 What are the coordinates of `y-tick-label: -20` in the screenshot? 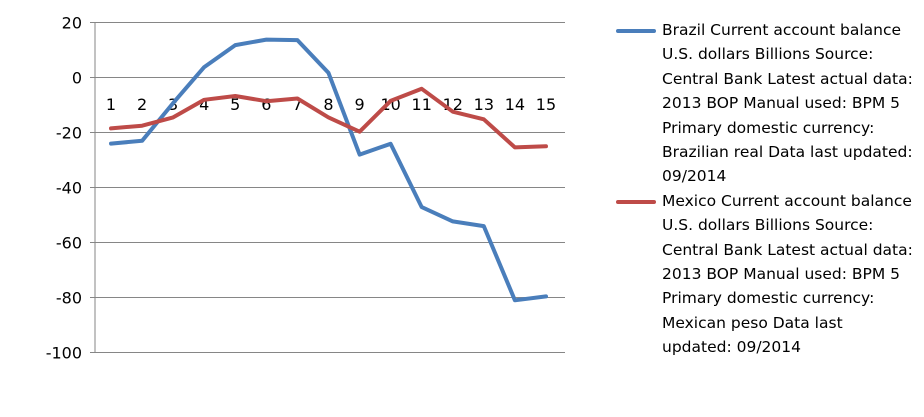 It's located at (69, 133).